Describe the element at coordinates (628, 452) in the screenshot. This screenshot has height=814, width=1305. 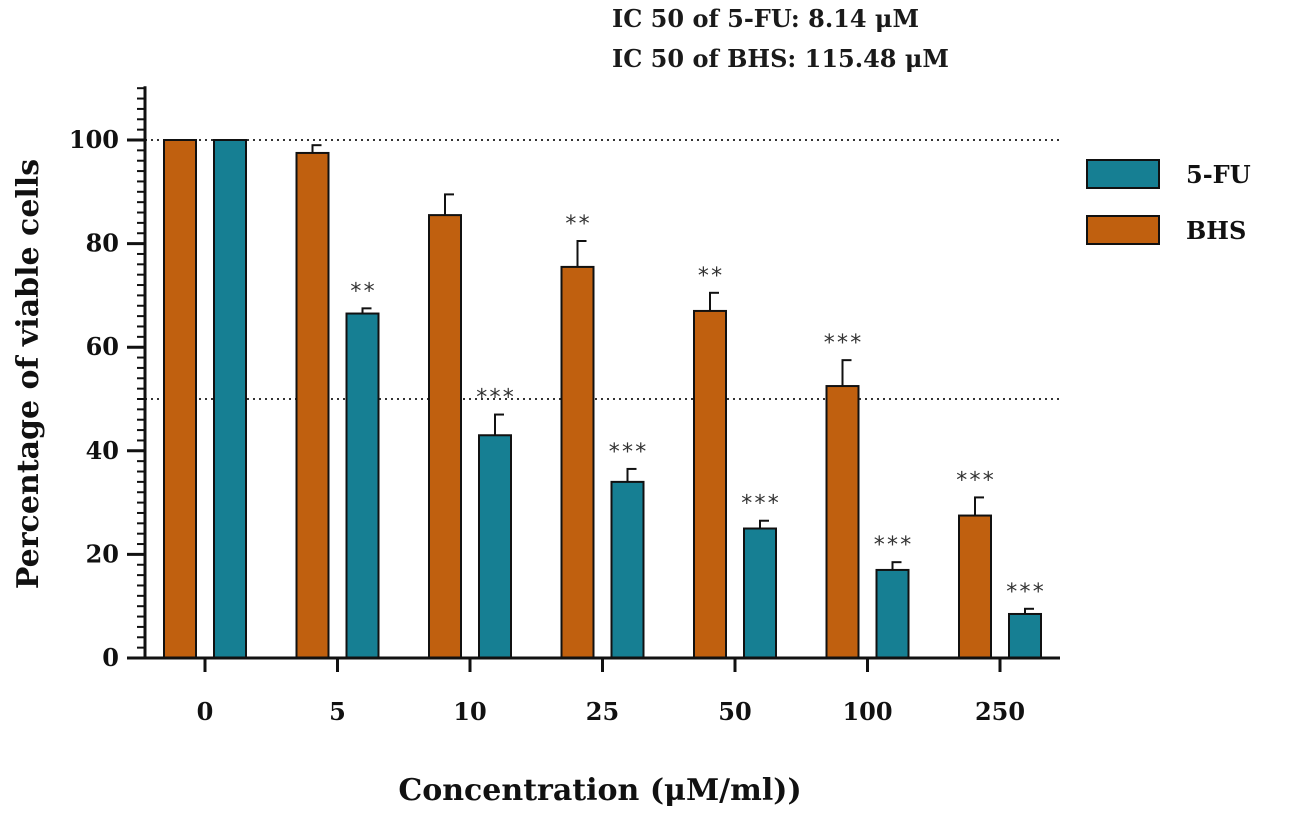
I see `significance-5-fu-25: ***` at that location.